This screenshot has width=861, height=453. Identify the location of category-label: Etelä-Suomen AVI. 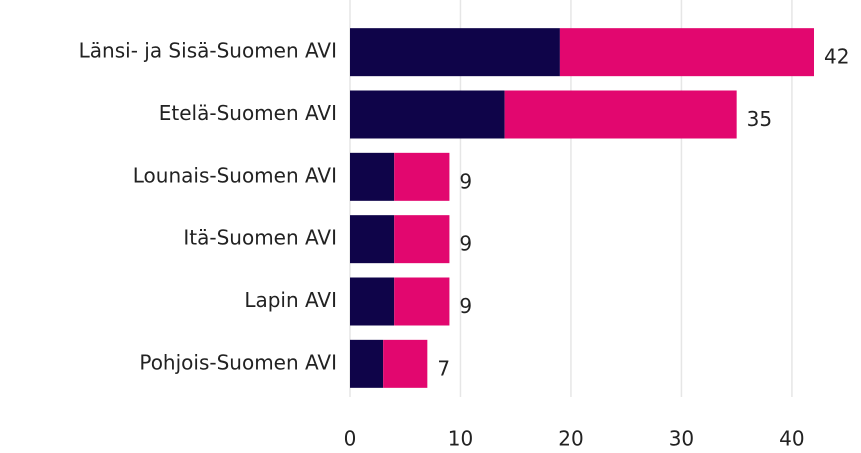
(248, 113).